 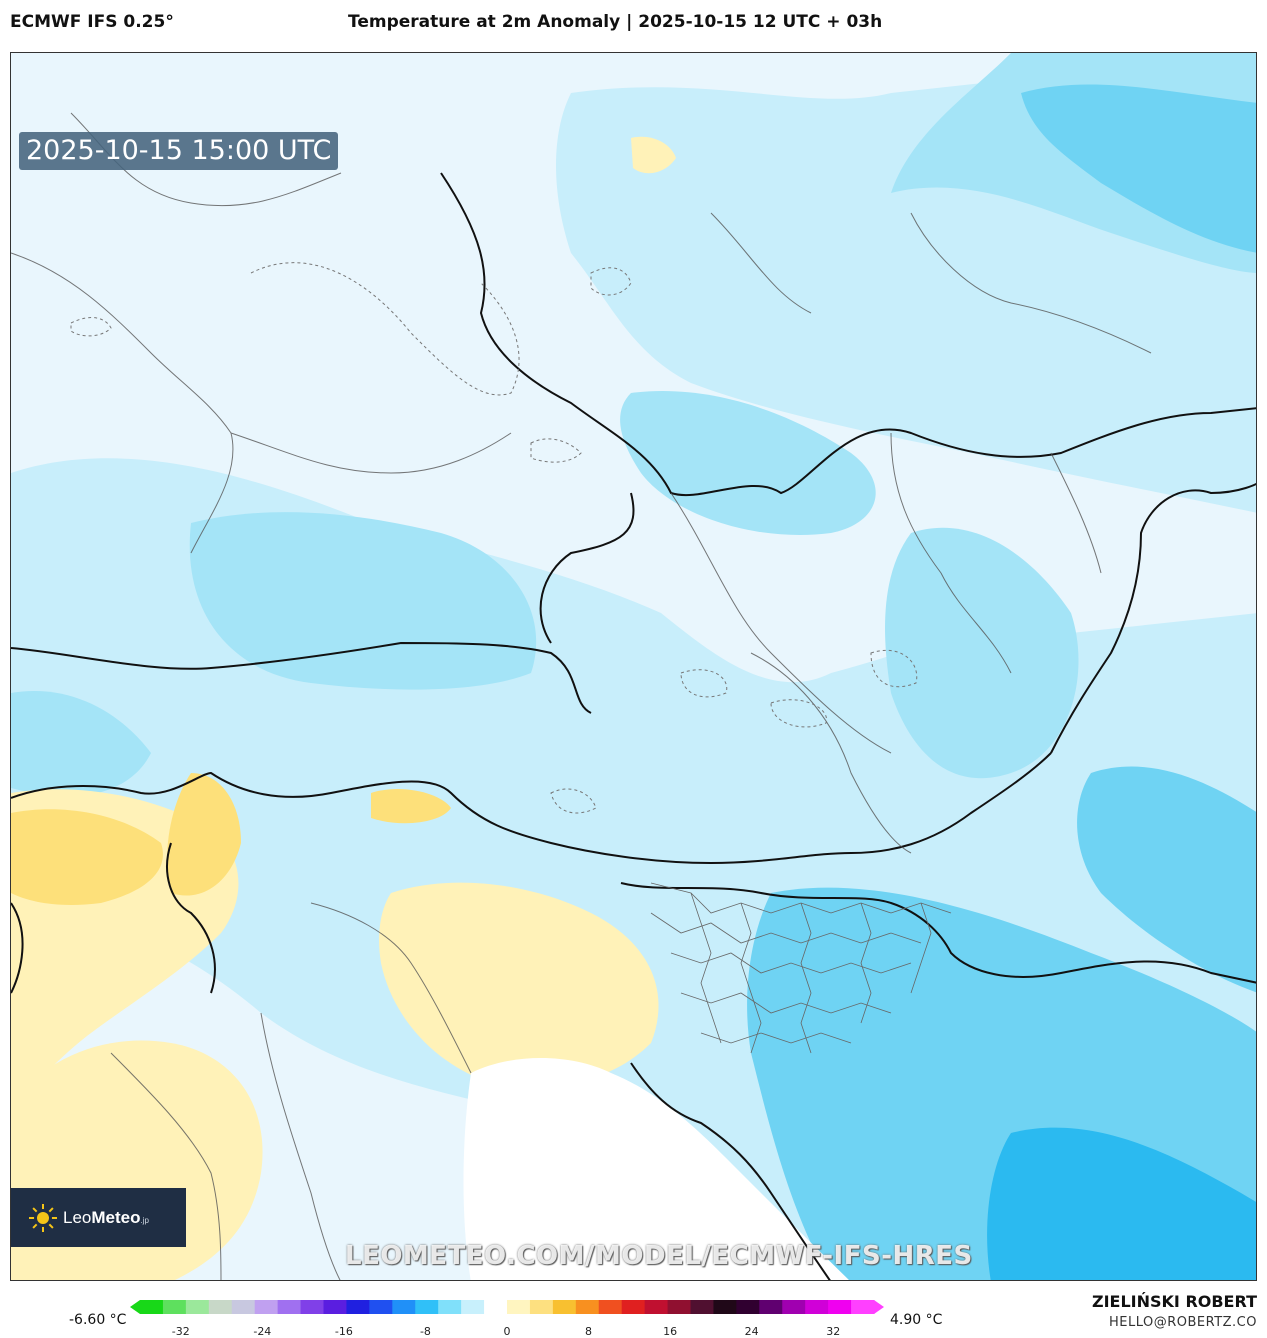 I want to click on author-name: ZIELIŃSKI ROBERT, so click(x=1174, y=1301).